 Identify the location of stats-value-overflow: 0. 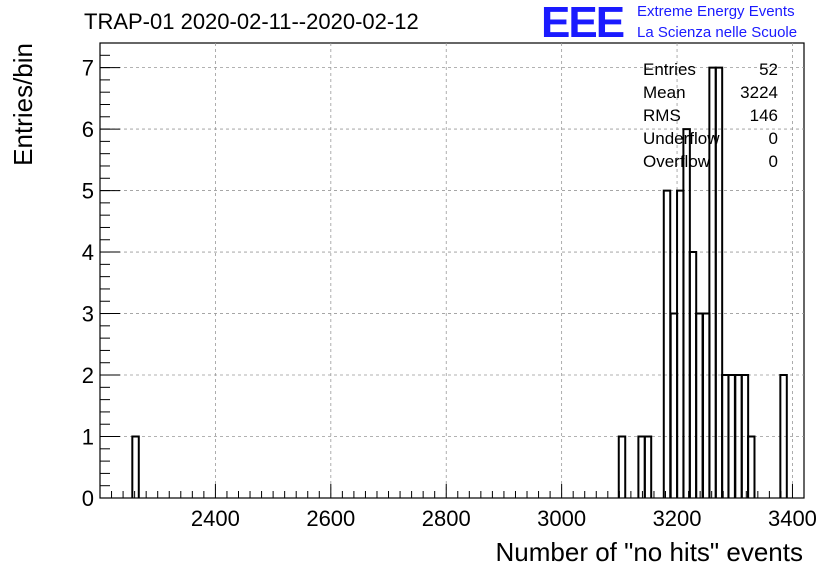
(773, 161).